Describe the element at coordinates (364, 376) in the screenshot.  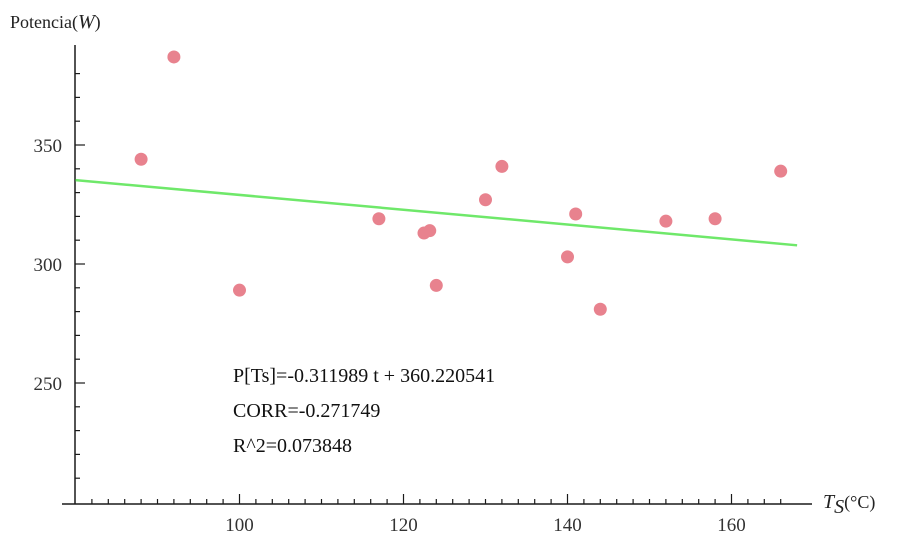
I see `equation-annotation: P[Ts]=-0.311989 t + 360.220541` at that location.